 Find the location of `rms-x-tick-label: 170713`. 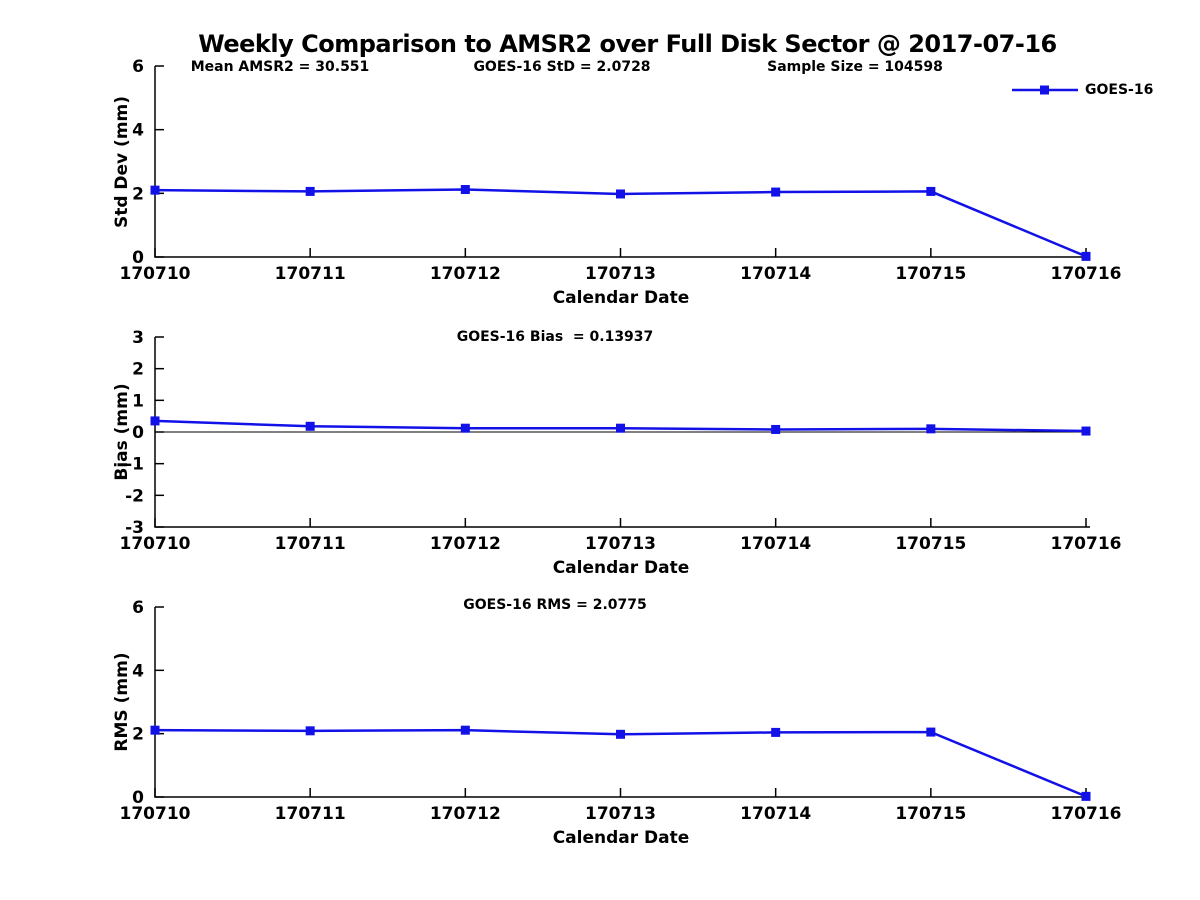

rms-x-tick-label: 170713 is located at coordinates (620, 814).